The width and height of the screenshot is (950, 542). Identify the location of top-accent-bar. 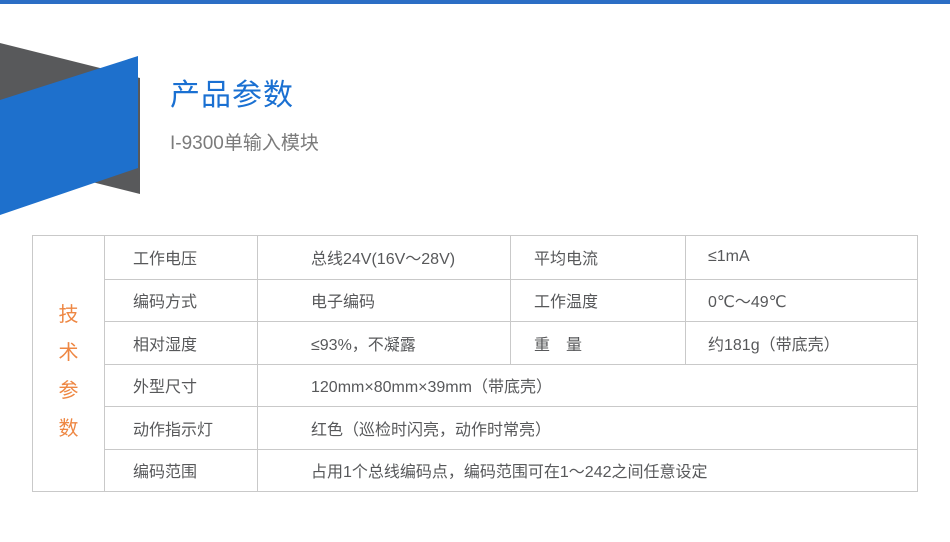
(475, 2).